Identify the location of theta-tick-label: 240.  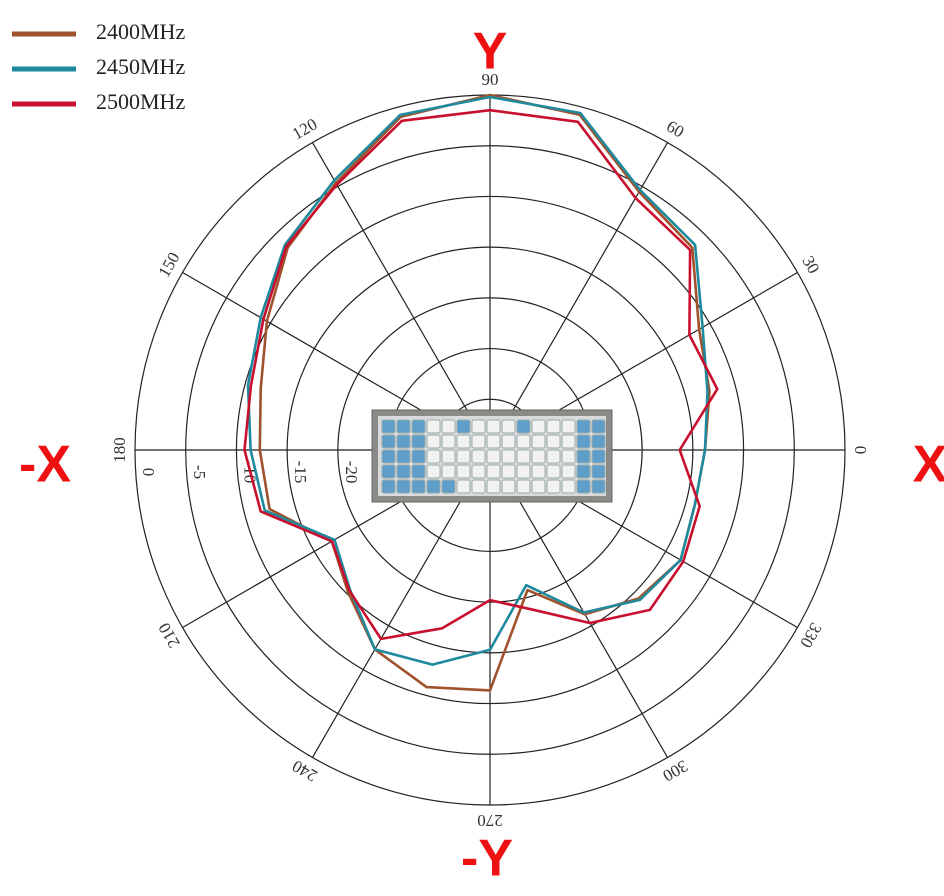
(305, 770).